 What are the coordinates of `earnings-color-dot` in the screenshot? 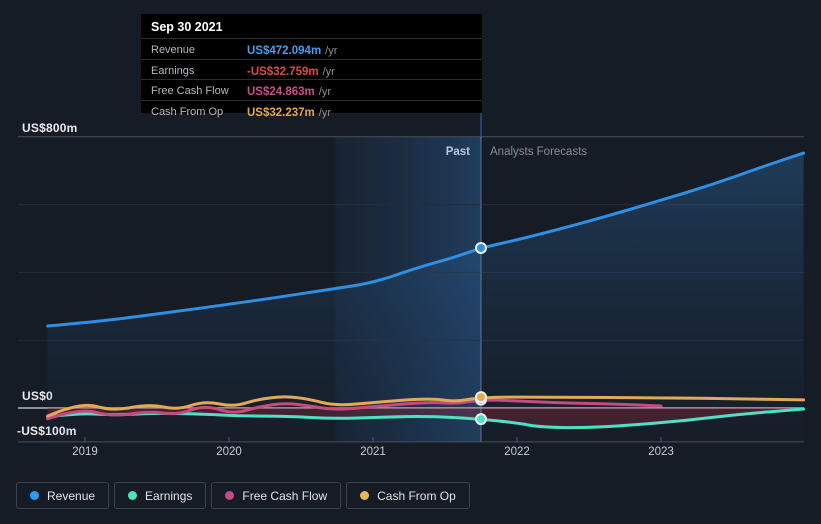 It's located at (133, 495).